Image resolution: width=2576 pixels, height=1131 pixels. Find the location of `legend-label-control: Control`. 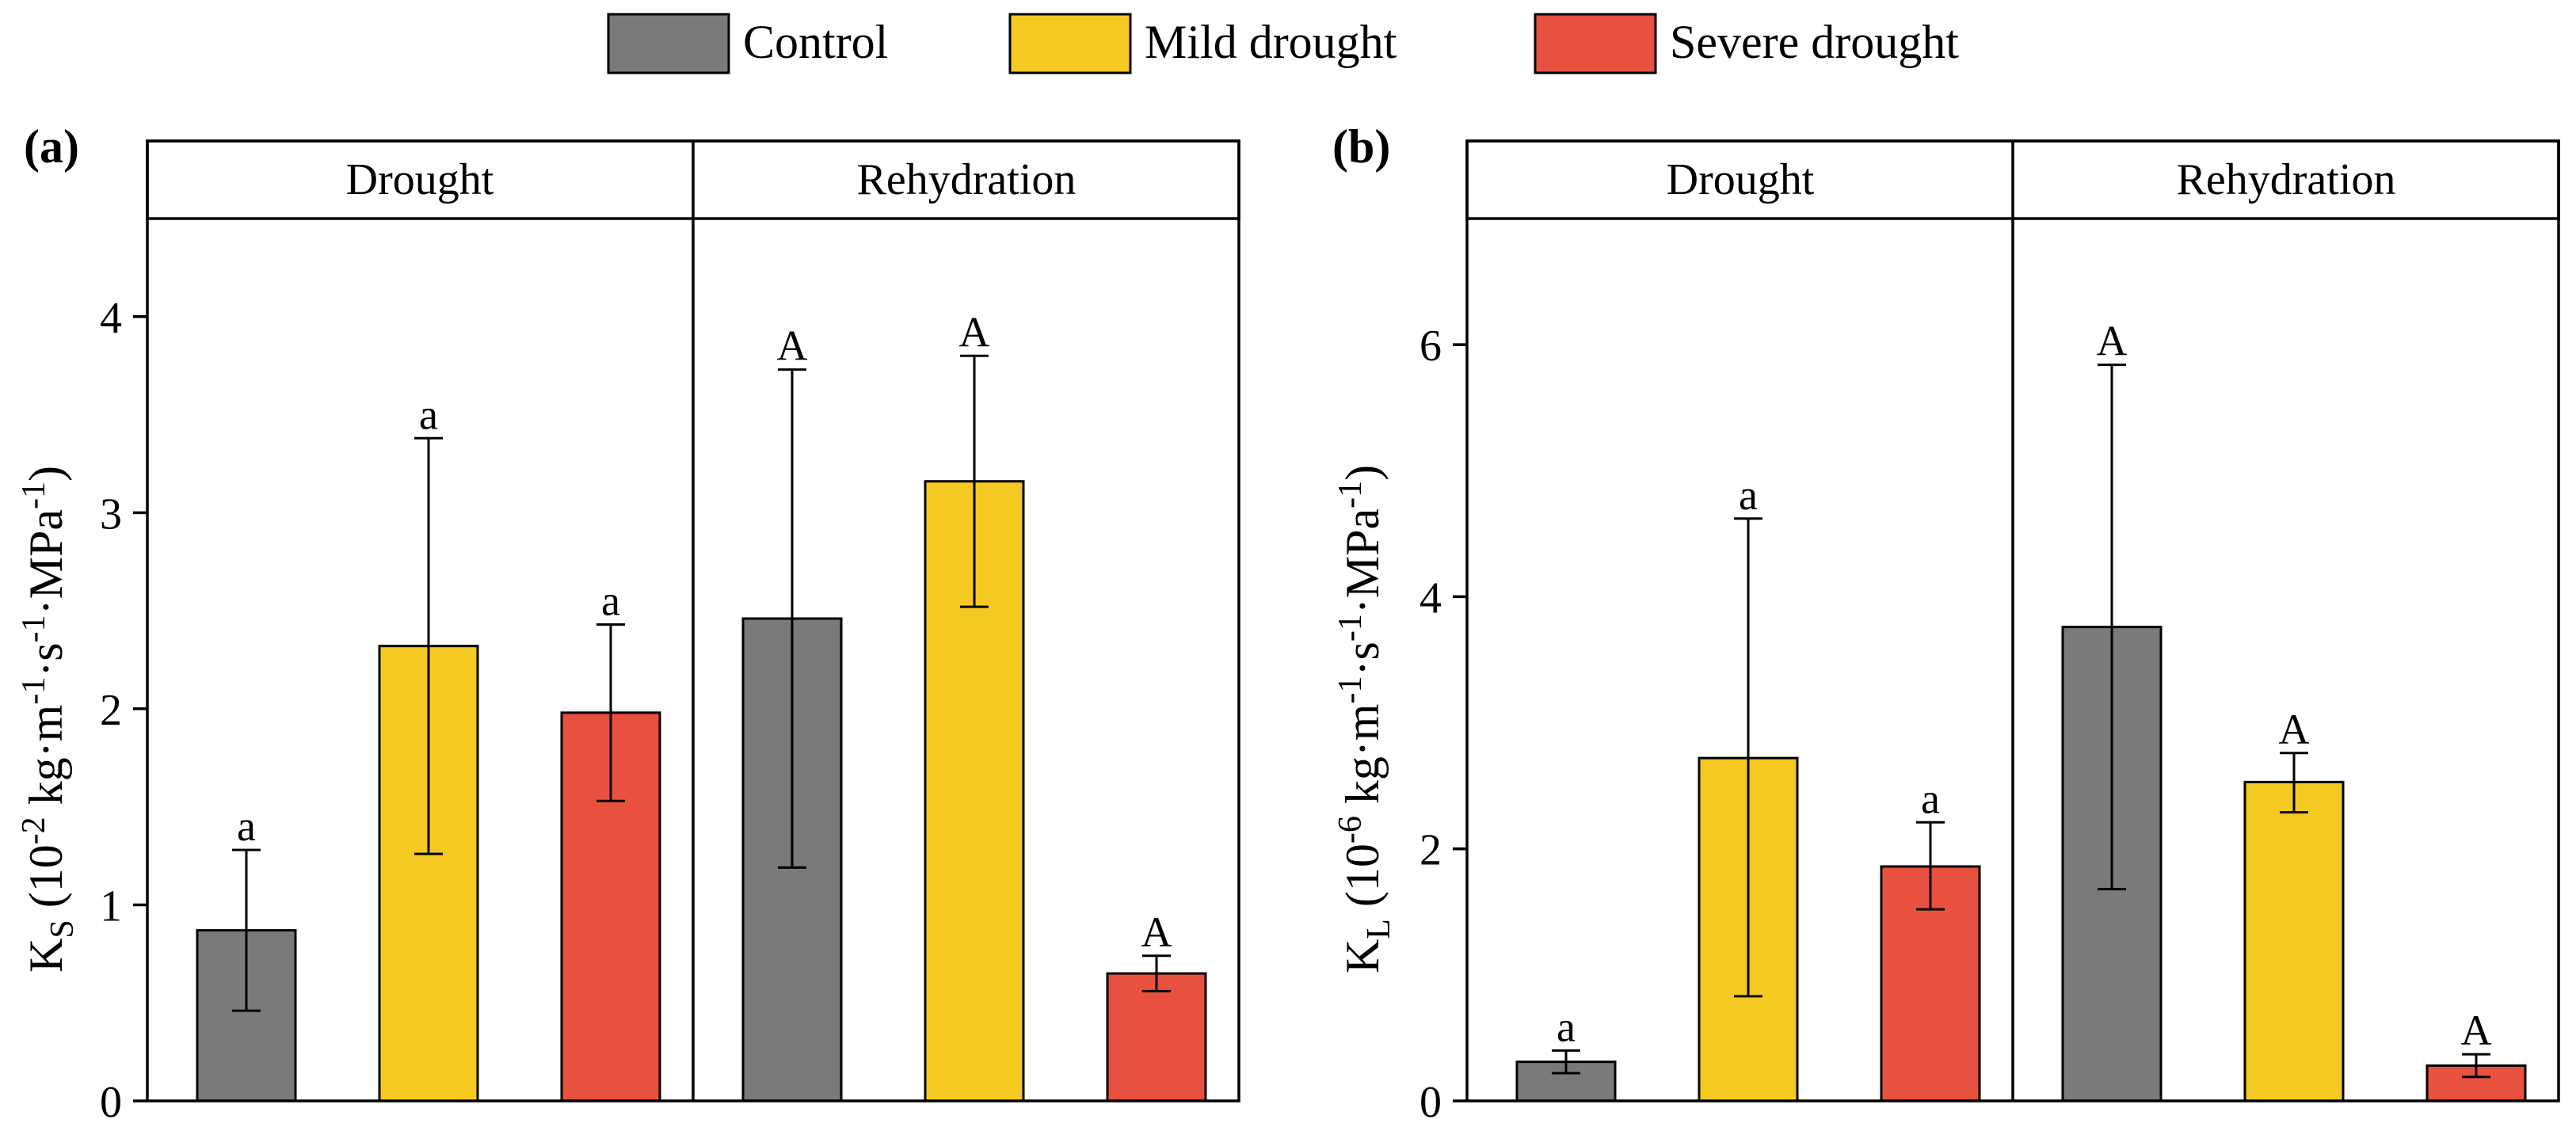

legend-label-control: Control is located at coordinates (816, 42).